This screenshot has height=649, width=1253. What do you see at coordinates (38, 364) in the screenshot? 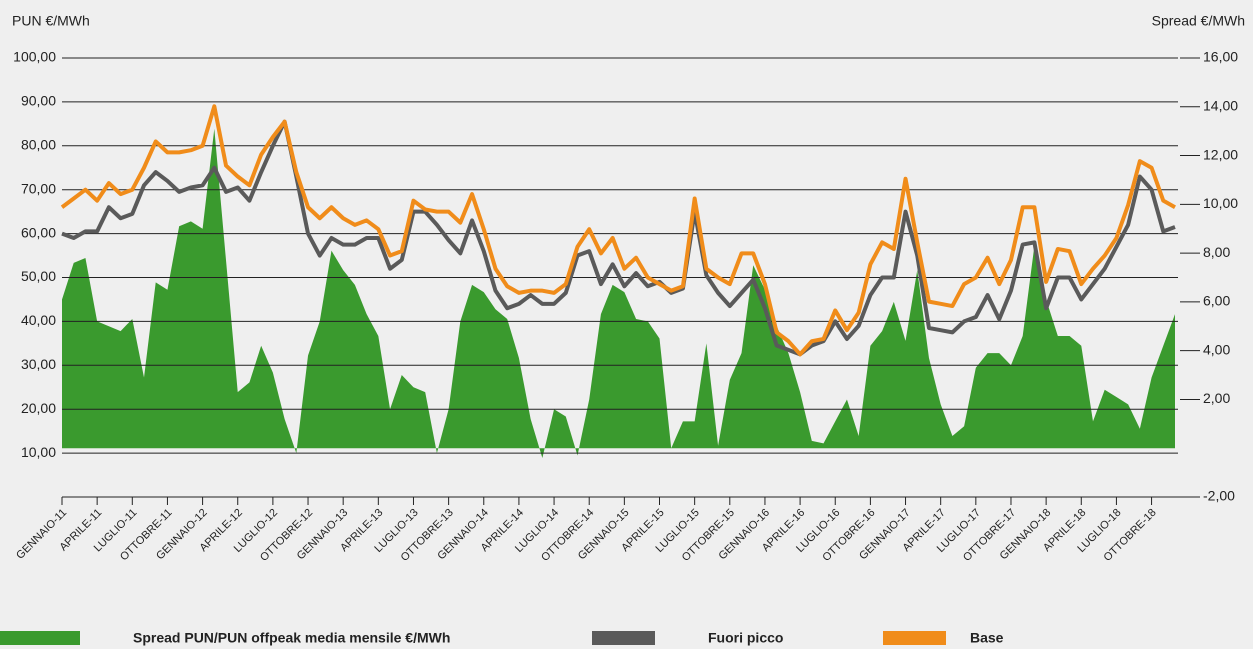
I see `y-tick-label: 30,00` at bounding box center [38, 364].